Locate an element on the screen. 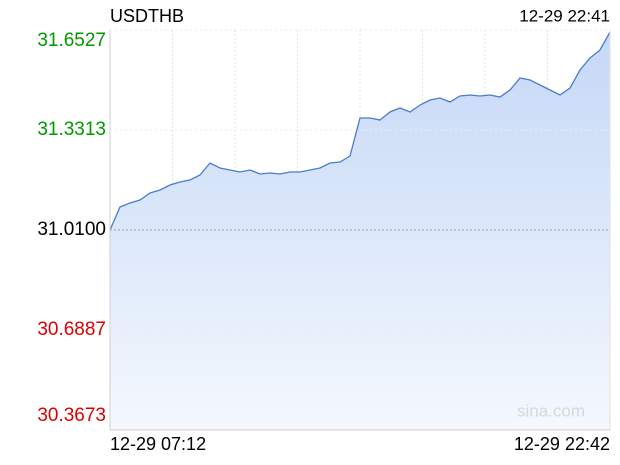 The height and width of the screenshot is (465, 620). y-tick-label: 30.3673 is located at coordinates (71, 415).